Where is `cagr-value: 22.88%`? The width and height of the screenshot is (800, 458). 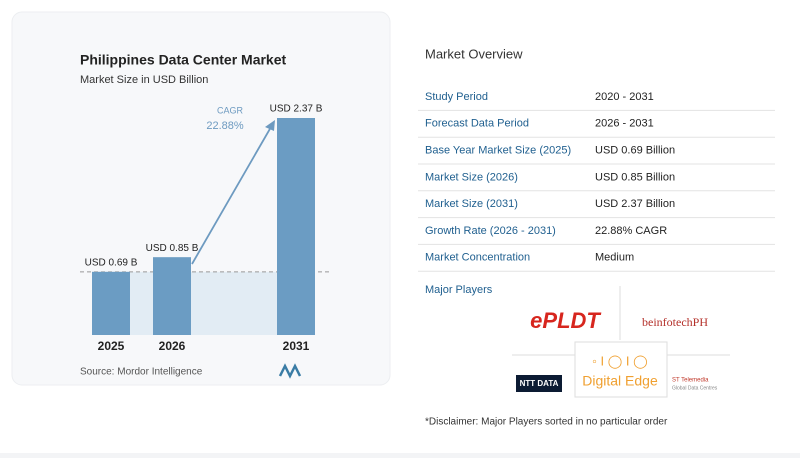
cagr-value: 22.88% is located at coordinates (225, 126).